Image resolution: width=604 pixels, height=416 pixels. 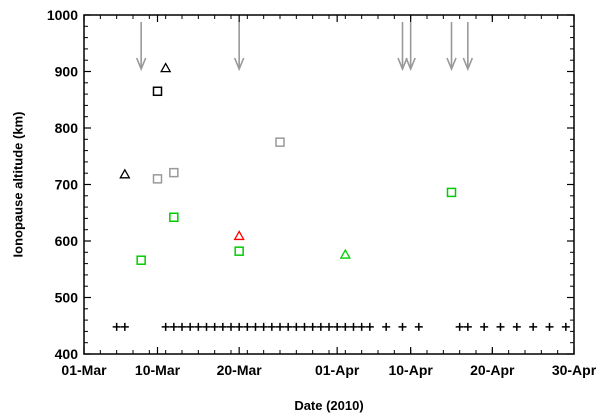 What do you see at coordinates (410, 370) in the screenshot?
I see `x-tick-label: 10-Apr` at bounding box center [410, 370].